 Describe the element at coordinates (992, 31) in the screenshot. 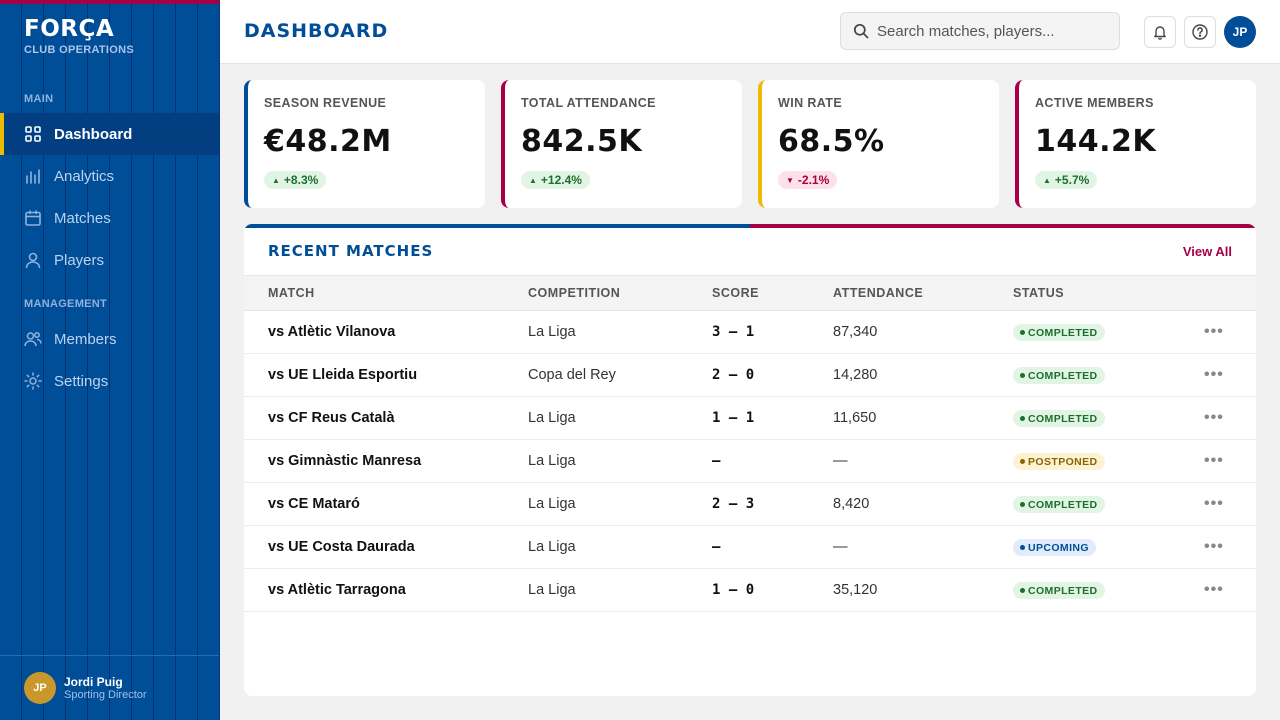

I see `search-input` at that location.